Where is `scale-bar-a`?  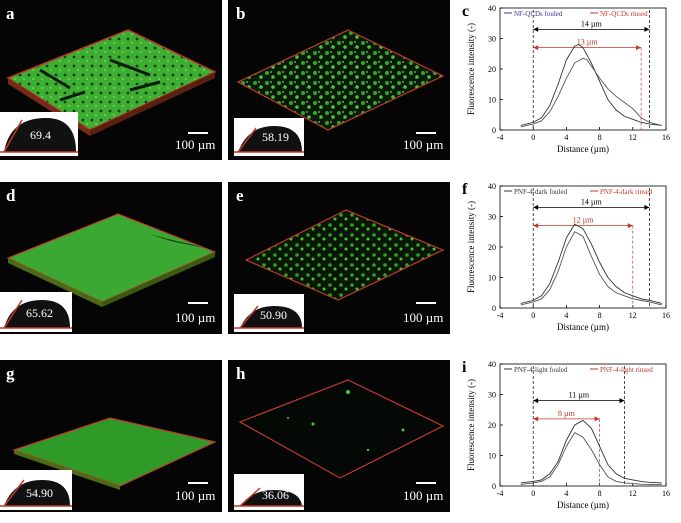 scale-bar-a is located at coordinates (198, 133).